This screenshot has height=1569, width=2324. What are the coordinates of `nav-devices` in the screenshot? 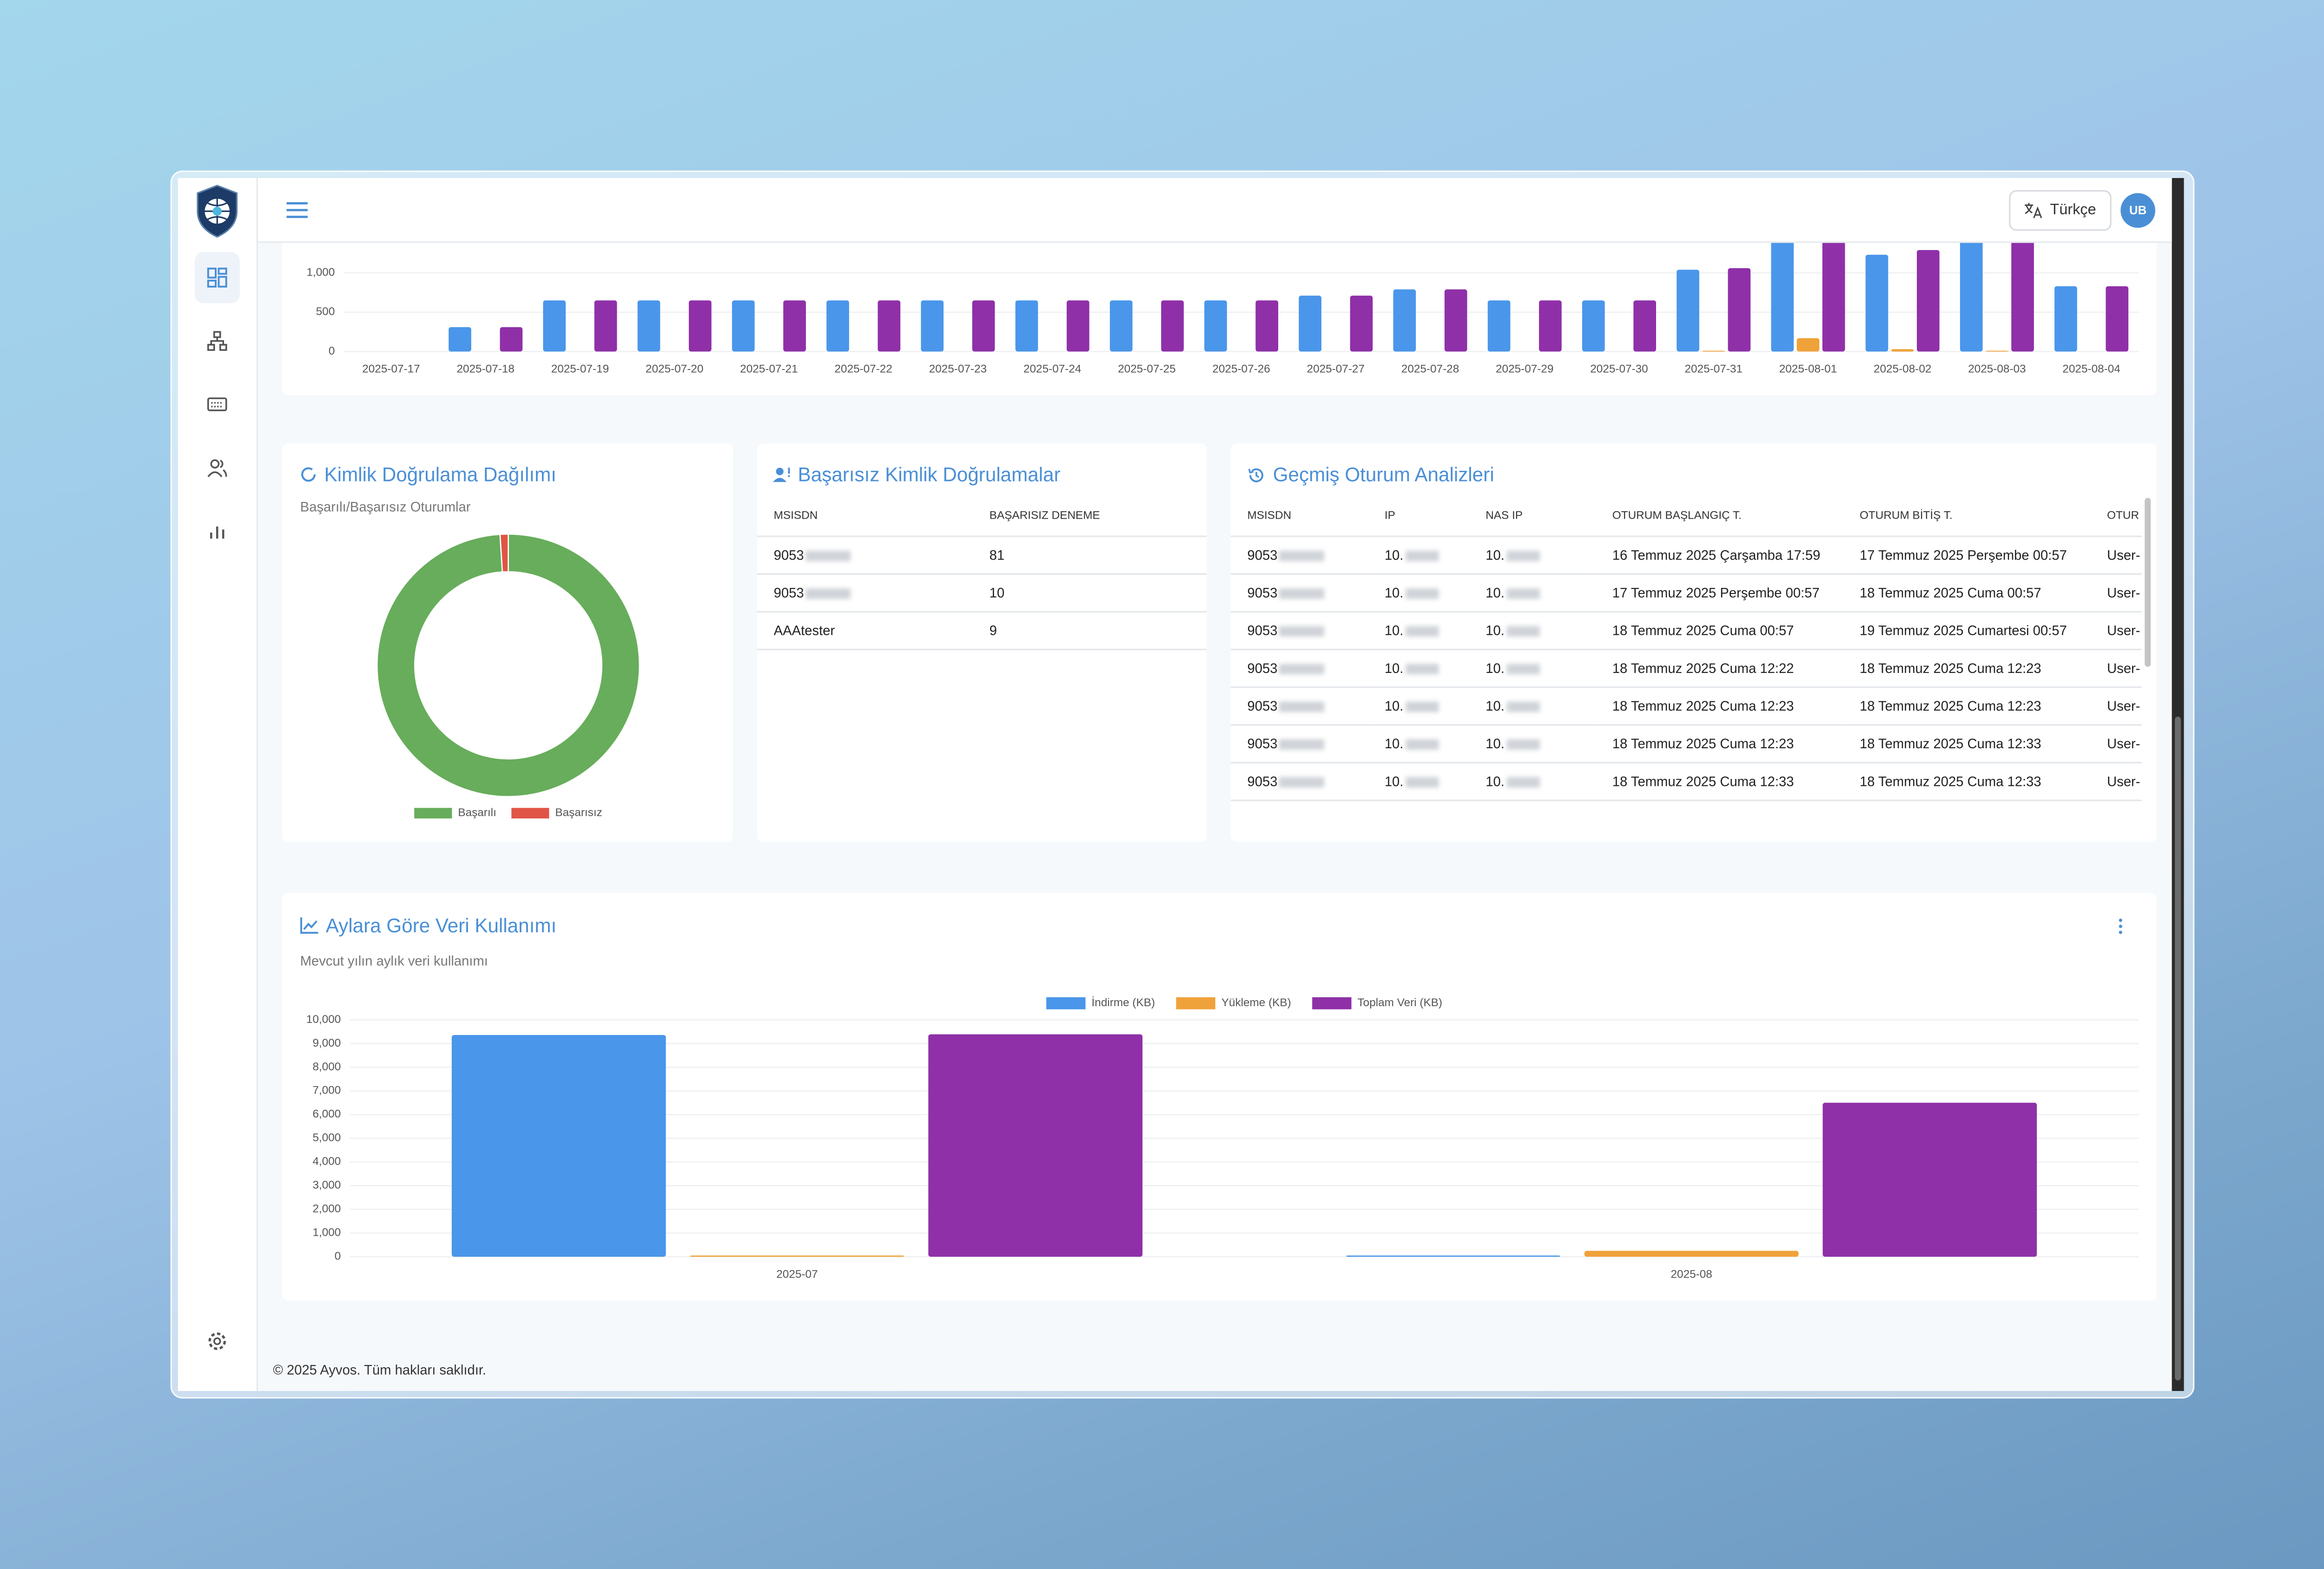 It's located at (217, 404).